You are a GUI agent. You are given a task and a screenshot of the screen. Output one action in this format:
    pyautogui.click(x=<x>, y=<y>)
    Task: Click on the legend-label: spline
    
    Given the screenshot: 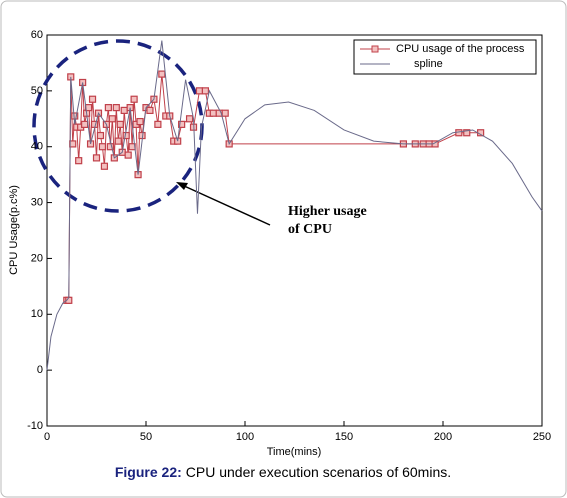 What is the action you would take?
    pyautogui.click(x=428, y=64)
    